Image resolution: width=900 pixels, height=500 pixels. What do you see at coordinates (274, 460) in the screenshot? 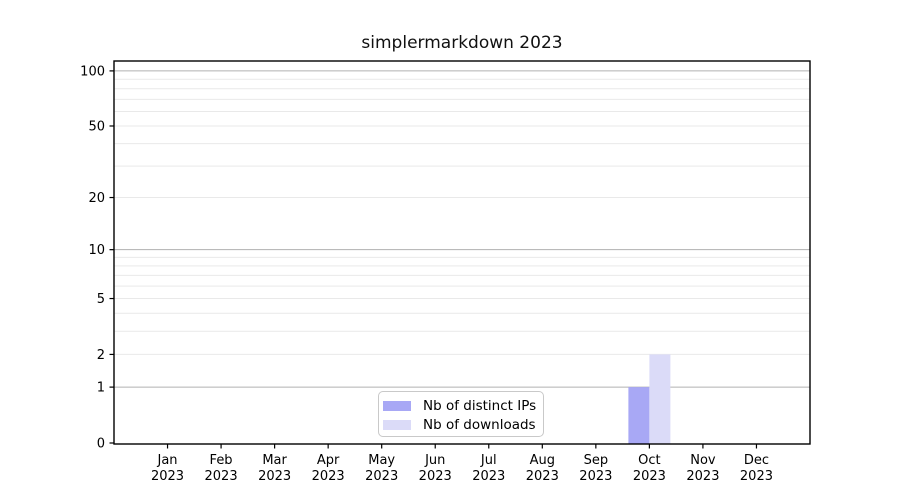
I see `x-tick-label-month: Mar` at bounding box center [274, 460].